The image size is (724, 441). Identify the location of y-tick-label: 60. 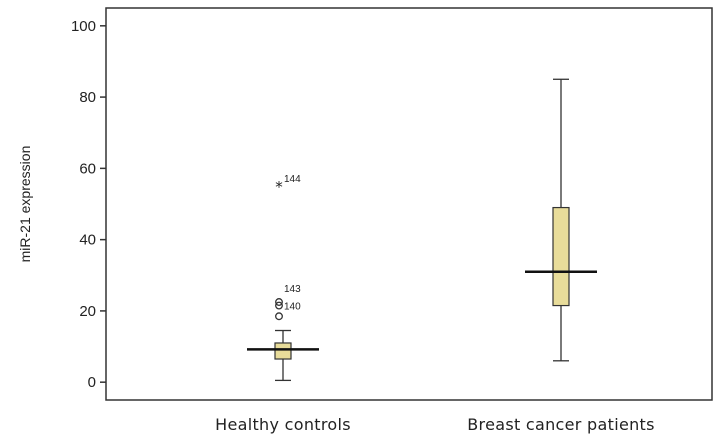
(87, 168).